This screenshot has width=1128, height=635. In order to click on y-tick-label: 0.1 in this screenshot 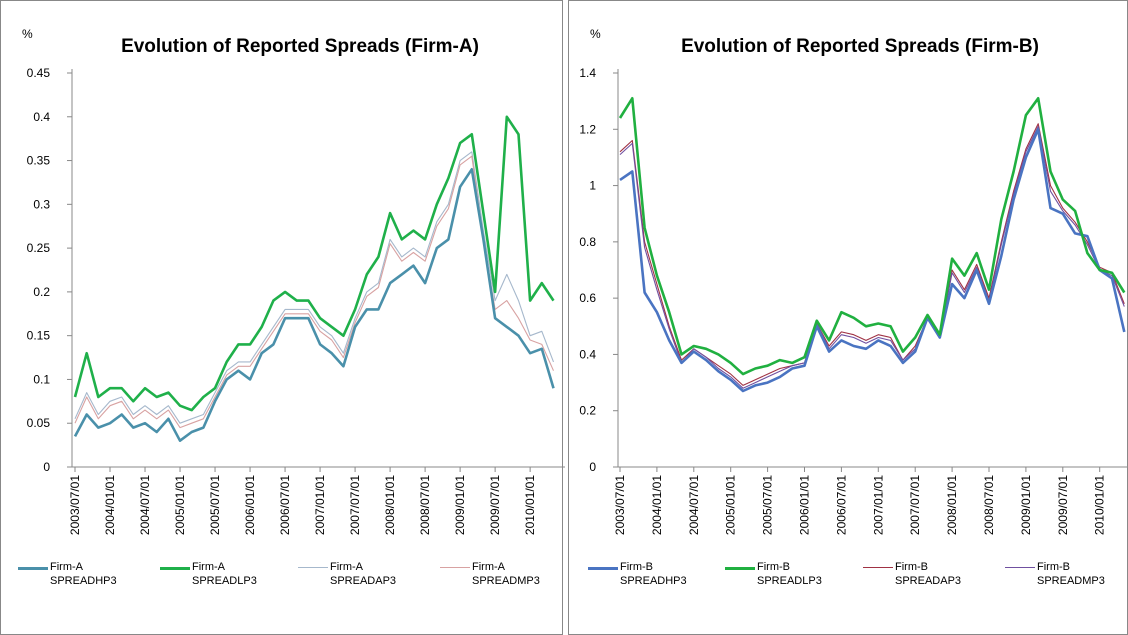, I will do `click(41, 379)`.